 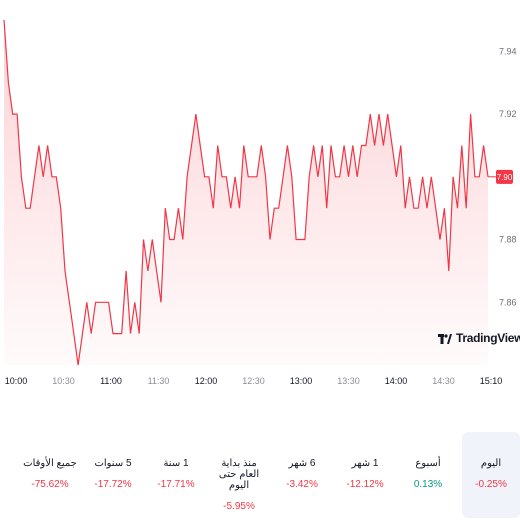 What do you see at coordinates (428, 484) in the screenshot?
I see `period-change-value: 0.13%` at bounding box center [428, 484].